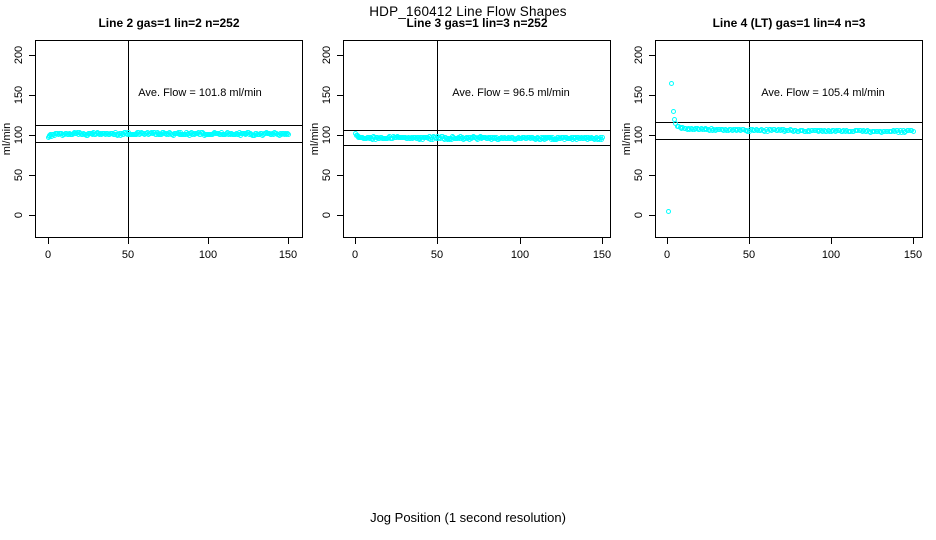 This screenshot has height=540, width=936. What do you see at coordinates (789, 23) in the screenshot?
I see `subplot-title: Line 4 (LT) gas=1 lin=4 n=3` at bounding box center [789, 23].